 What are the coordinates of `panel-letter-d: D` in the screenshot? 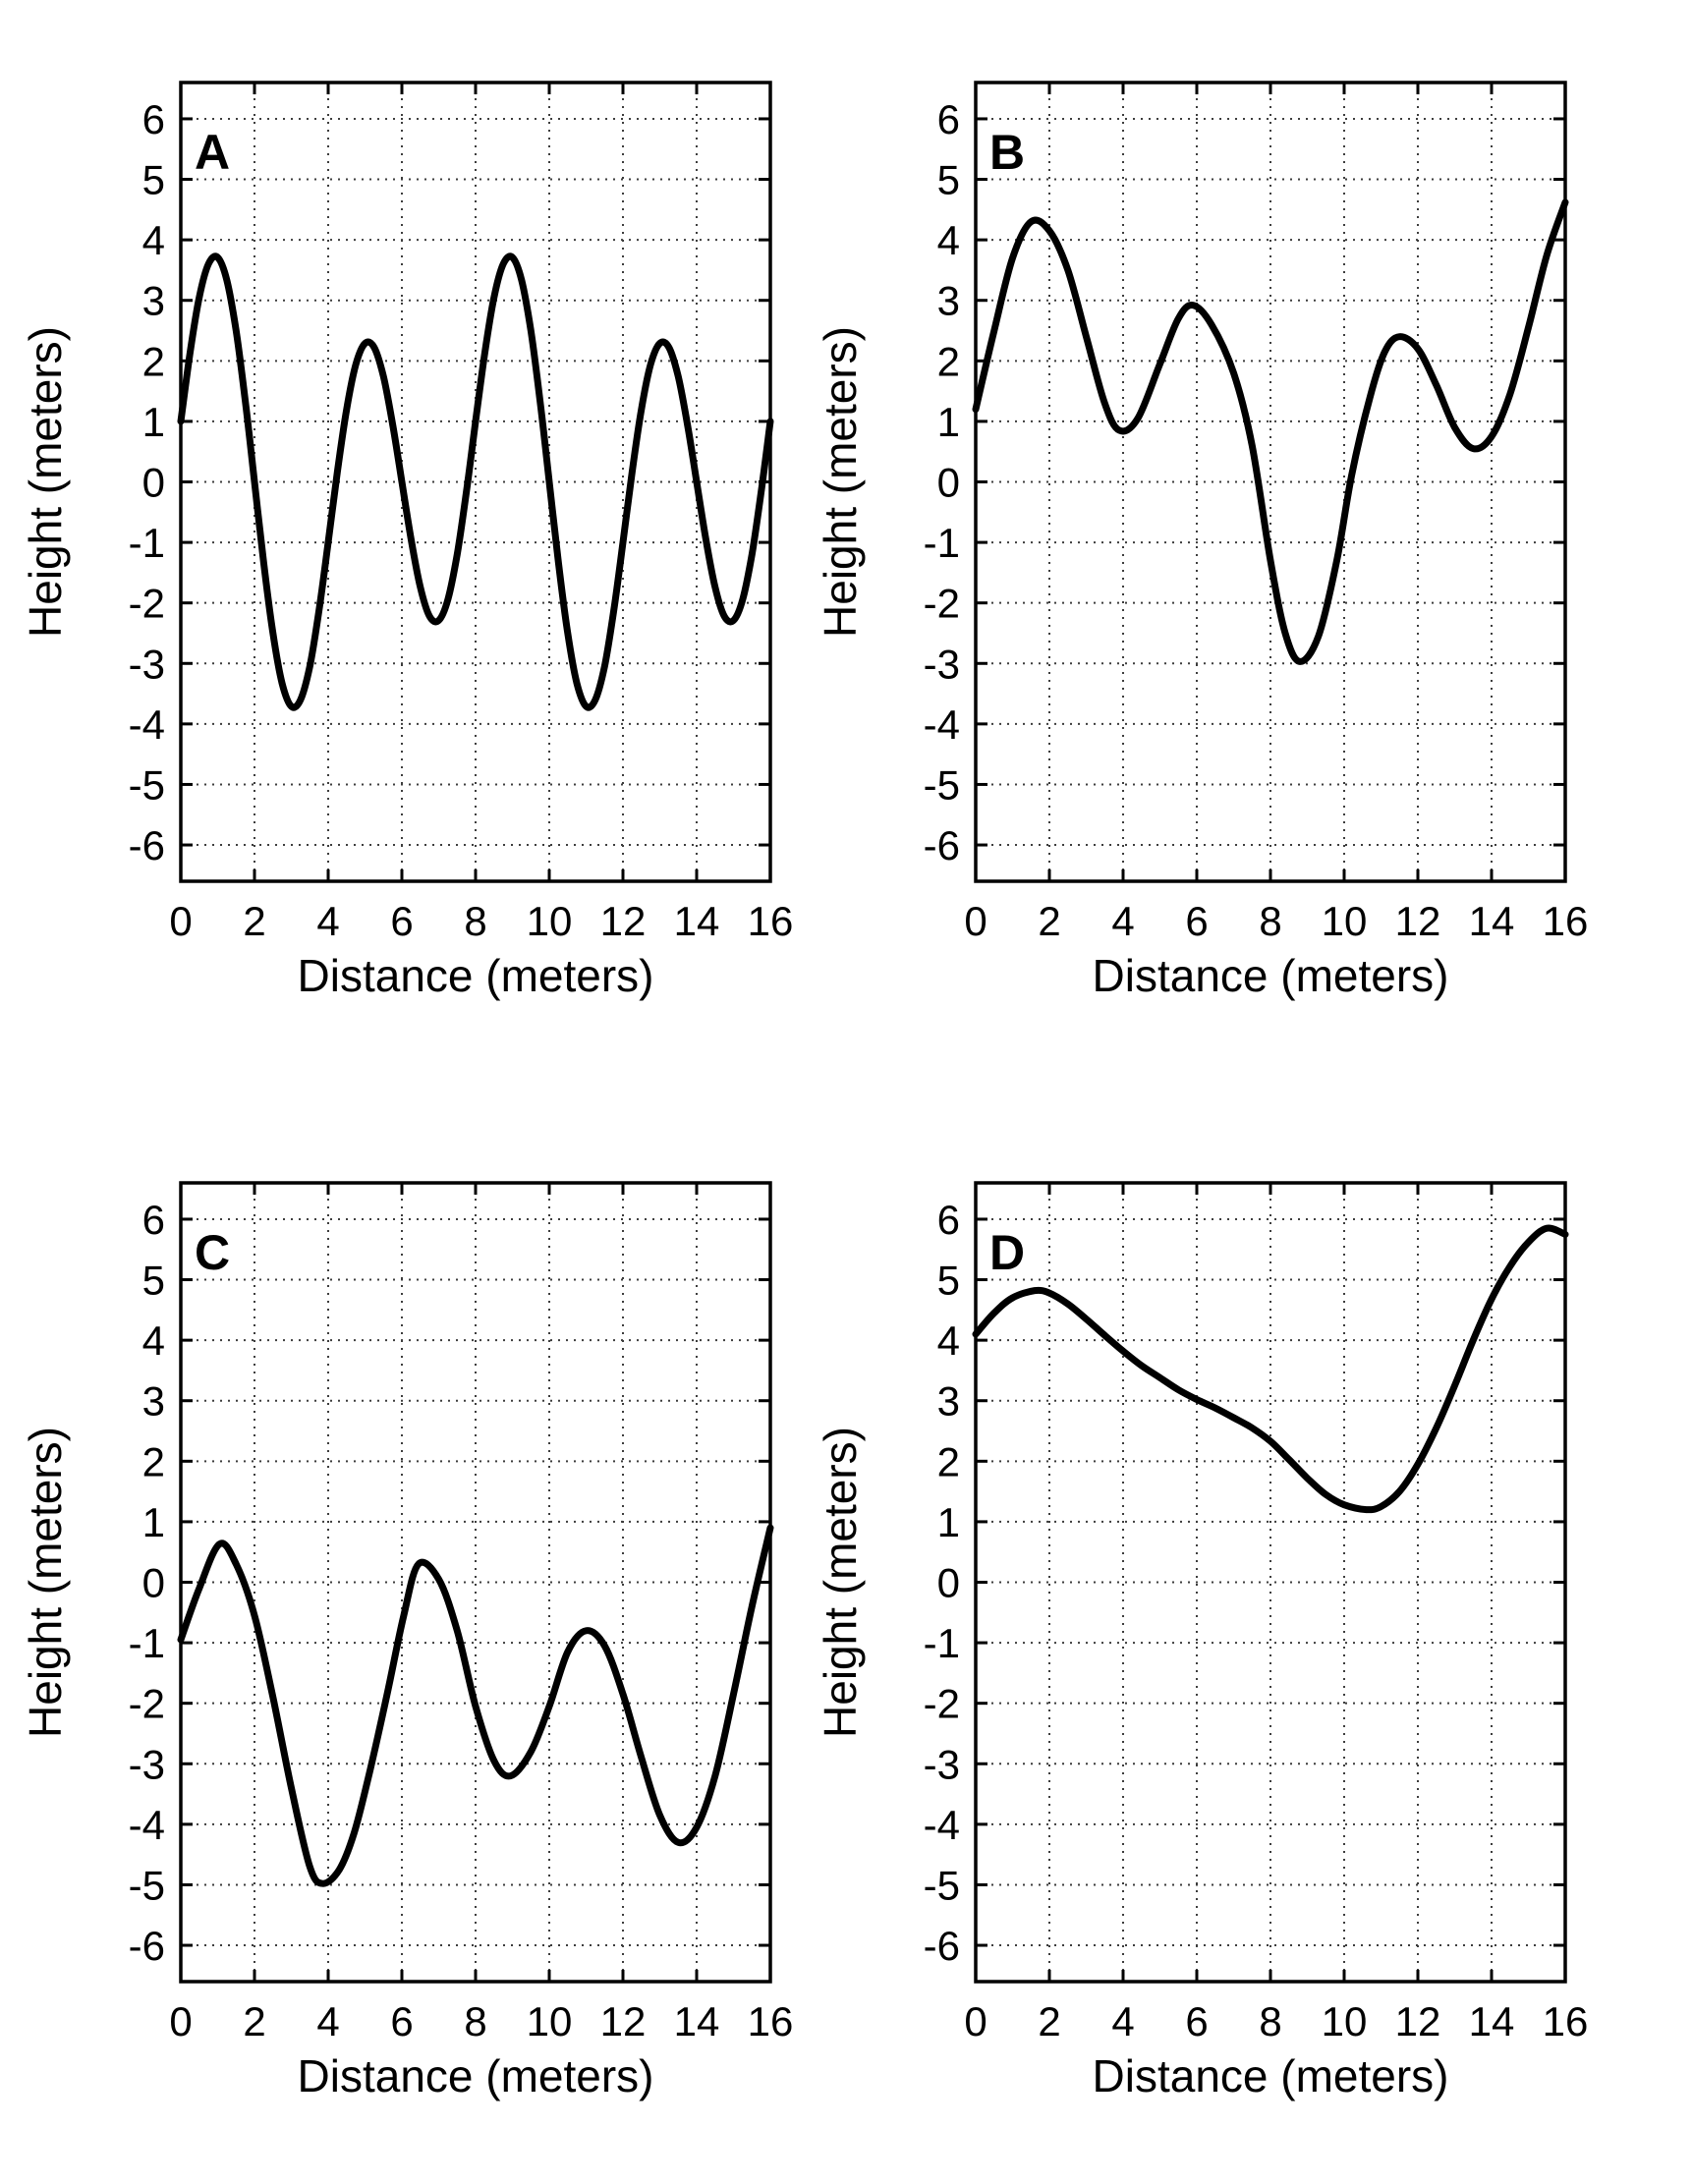 It's located at (1007, 1252).